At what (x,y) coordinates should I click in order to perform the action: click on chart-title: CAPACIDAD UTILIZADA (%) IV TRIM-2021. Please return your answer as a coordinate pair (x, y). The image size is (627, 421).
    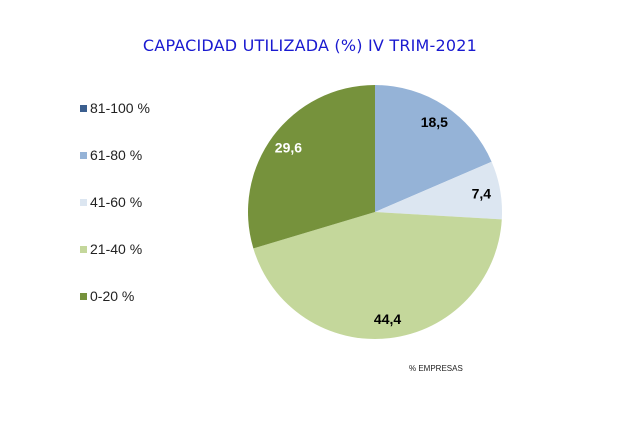
    Looking at the image, I should click on (310, 45).